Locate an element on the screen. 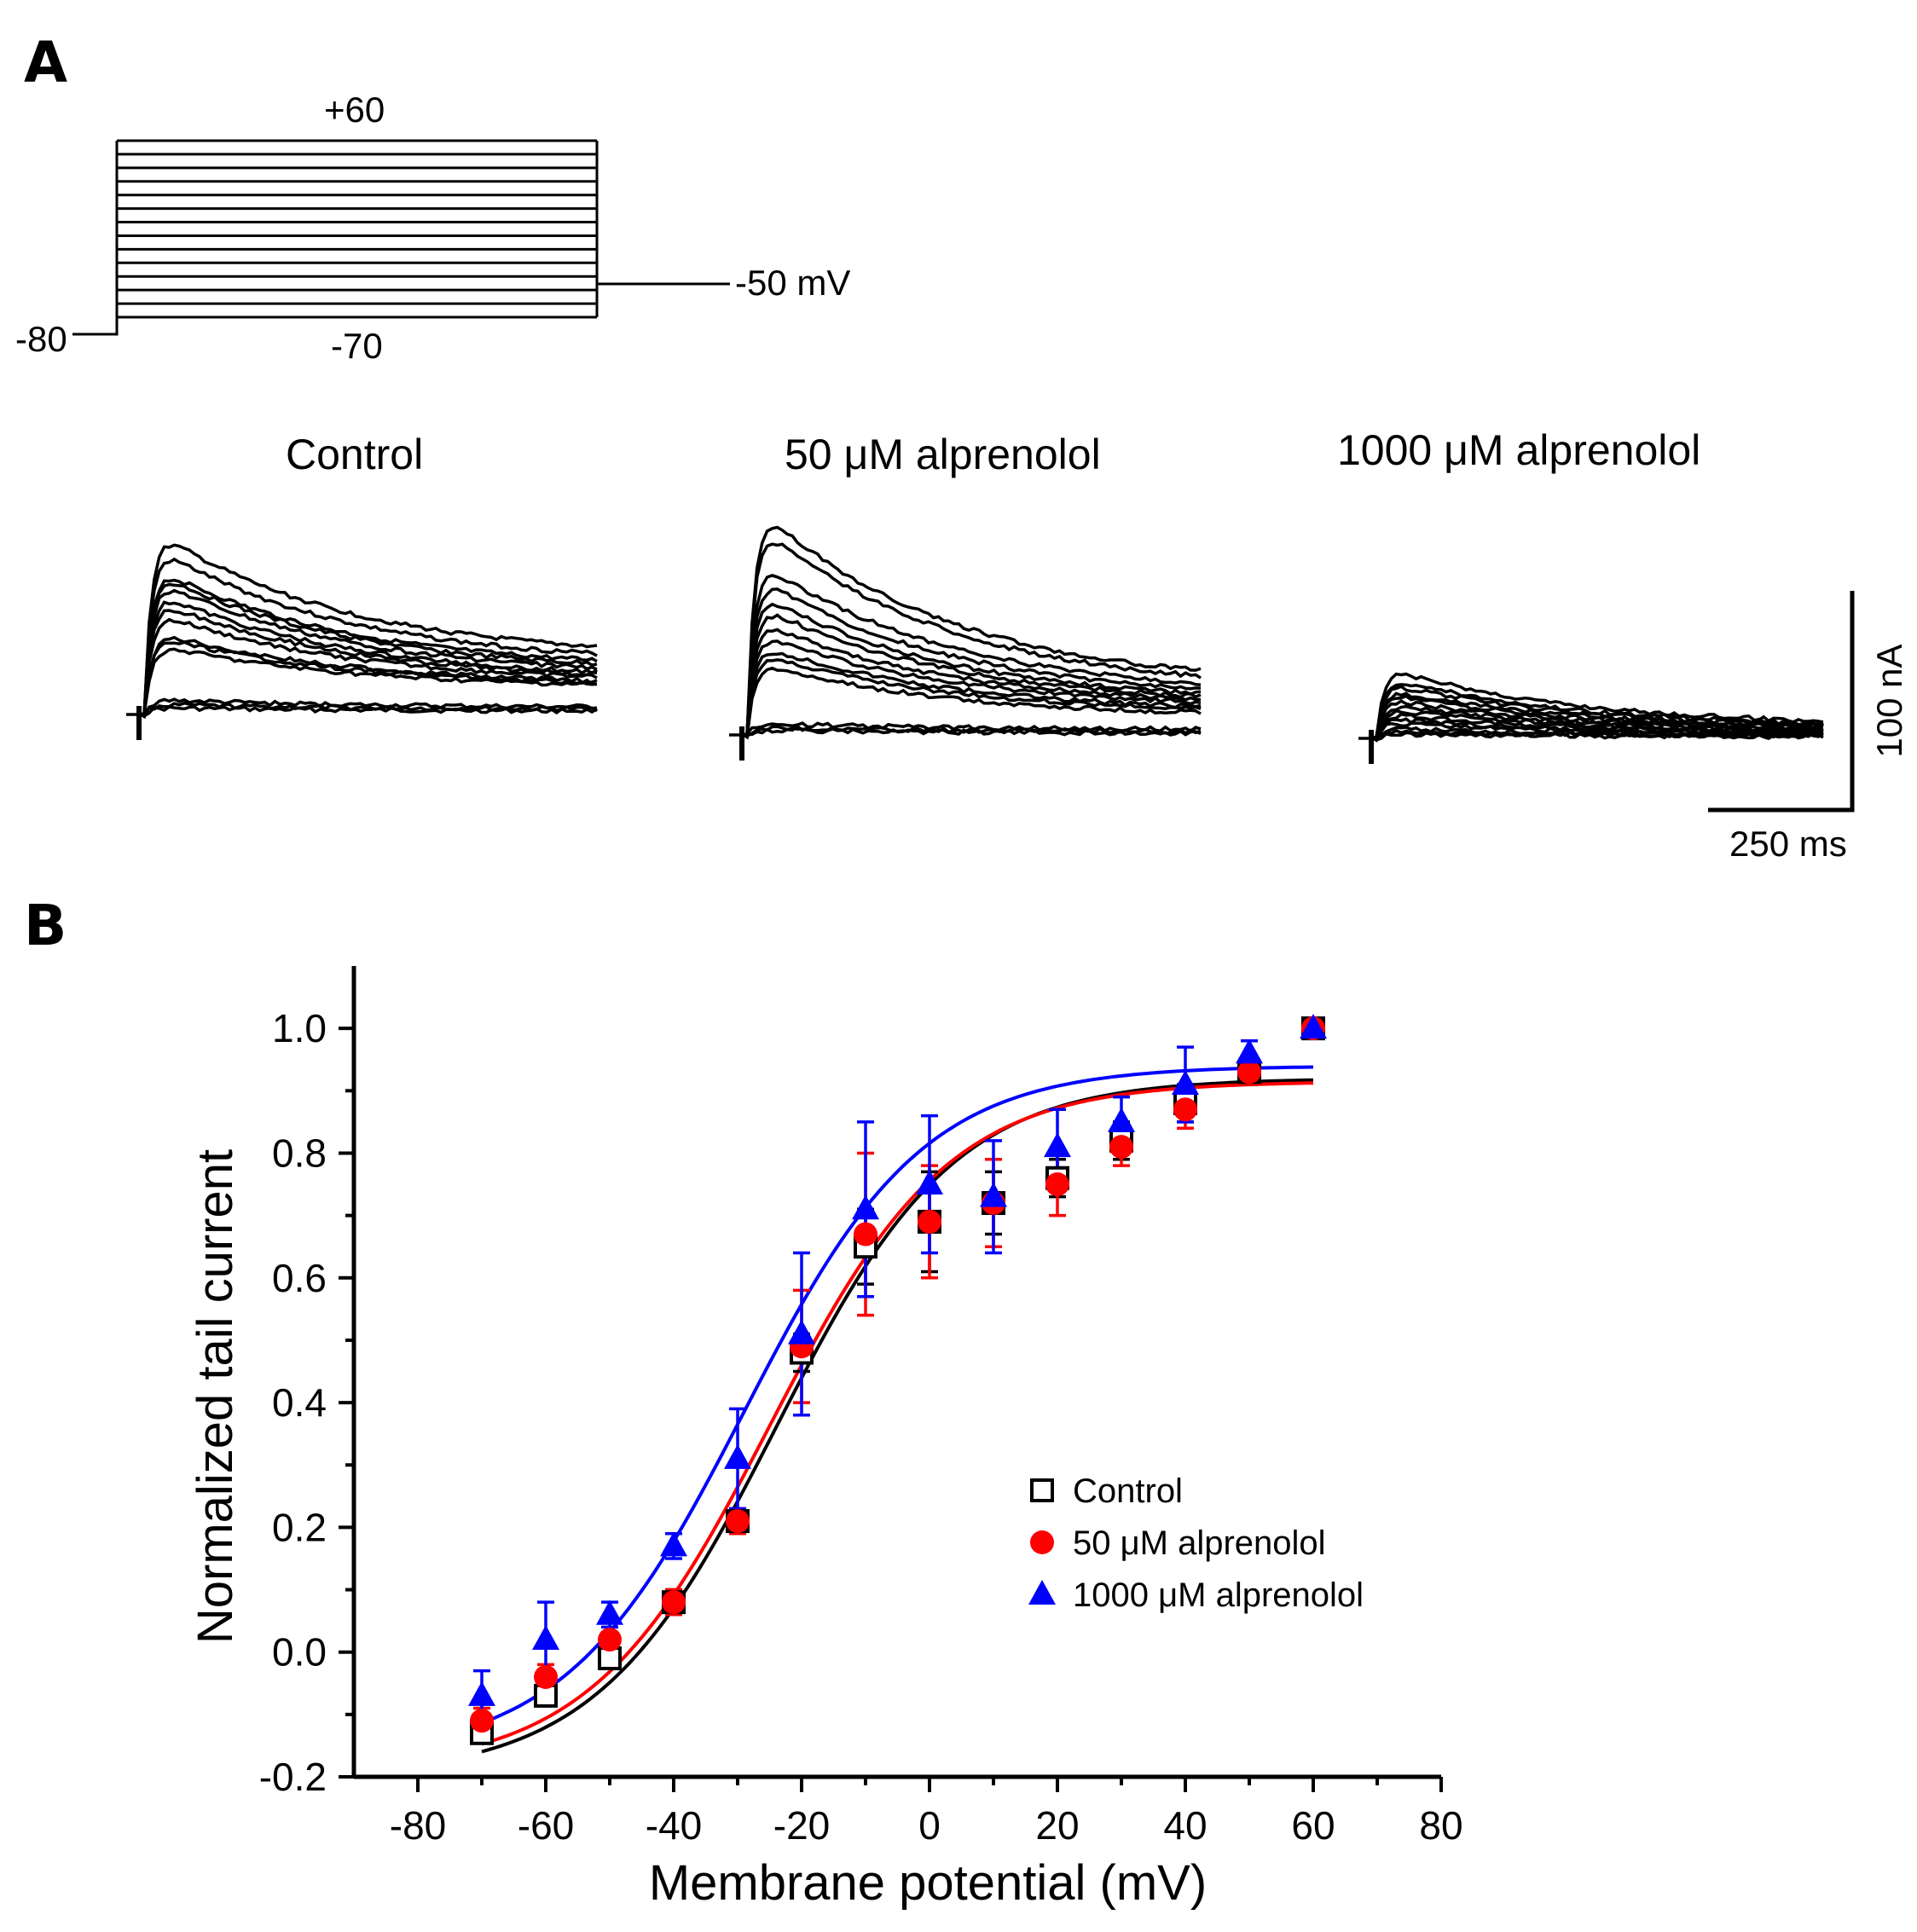  y-tick-label: -0.2 is located at coordinates (293, 1777).